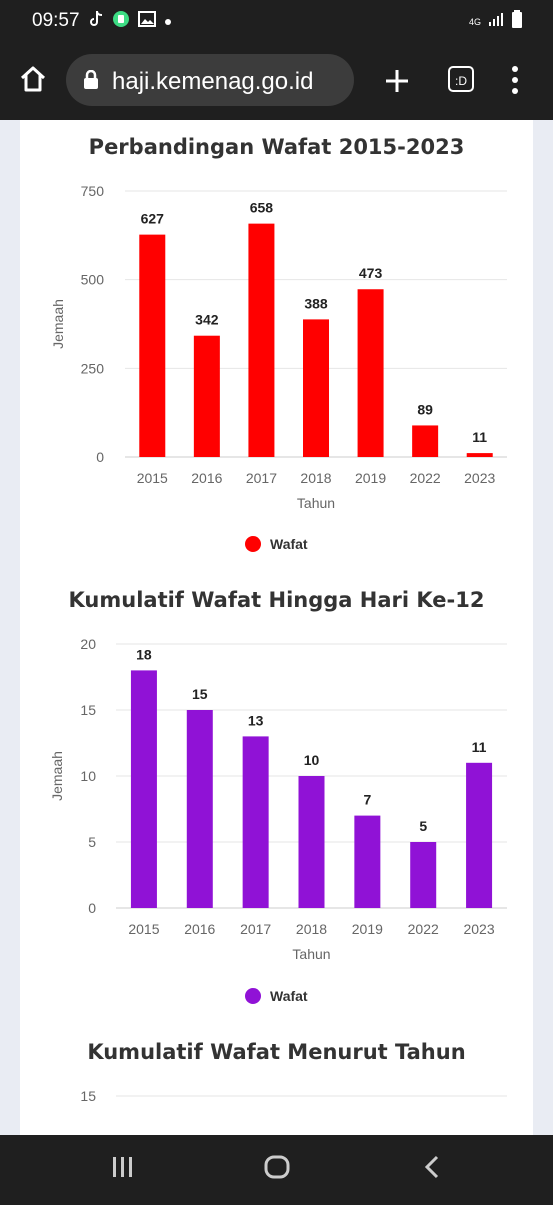 The image size is (553, 1205). What do you see at coordinates (316, 303) in the screenshot?
I see `data-label: 388` at bounding box center [316, 303].